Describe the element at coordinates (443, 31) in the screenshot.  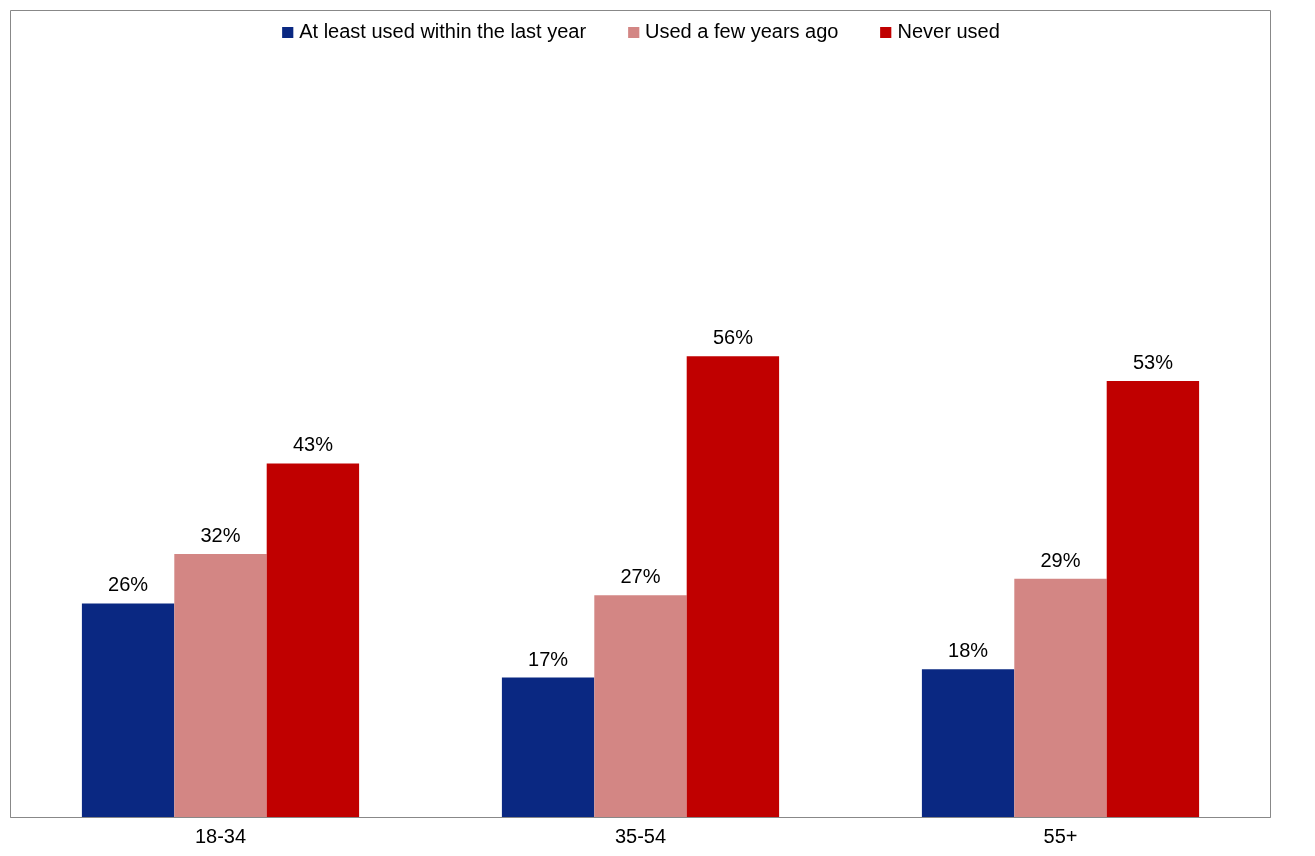
I see `legend-label: At least used within the last year` at that location.